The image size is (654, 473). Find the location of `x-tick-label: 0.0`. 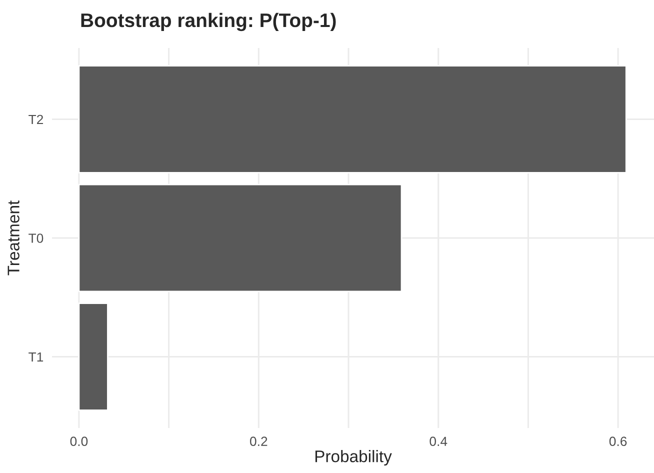

x-tick-label: 0.0 is located at coordinates (79, 441).